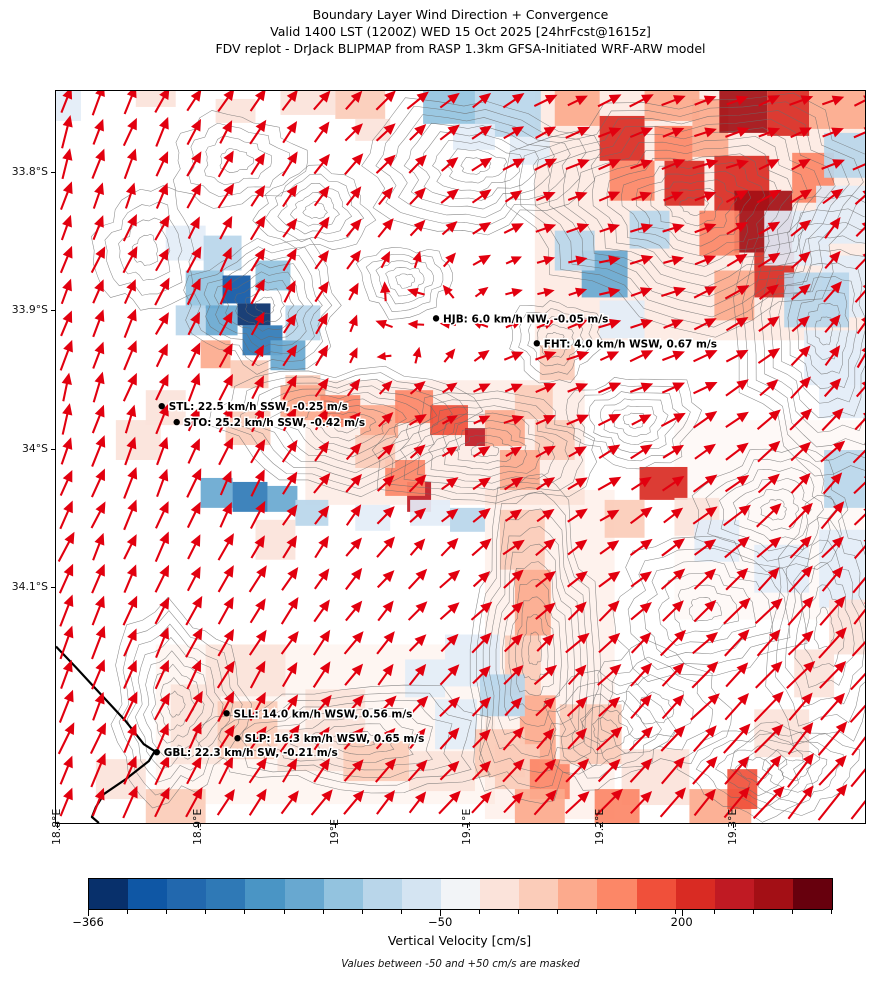 The width and height of the screenshot is (873, 984). I want to click on x-tick-label-text: 19.1°E, so click(466, 827).